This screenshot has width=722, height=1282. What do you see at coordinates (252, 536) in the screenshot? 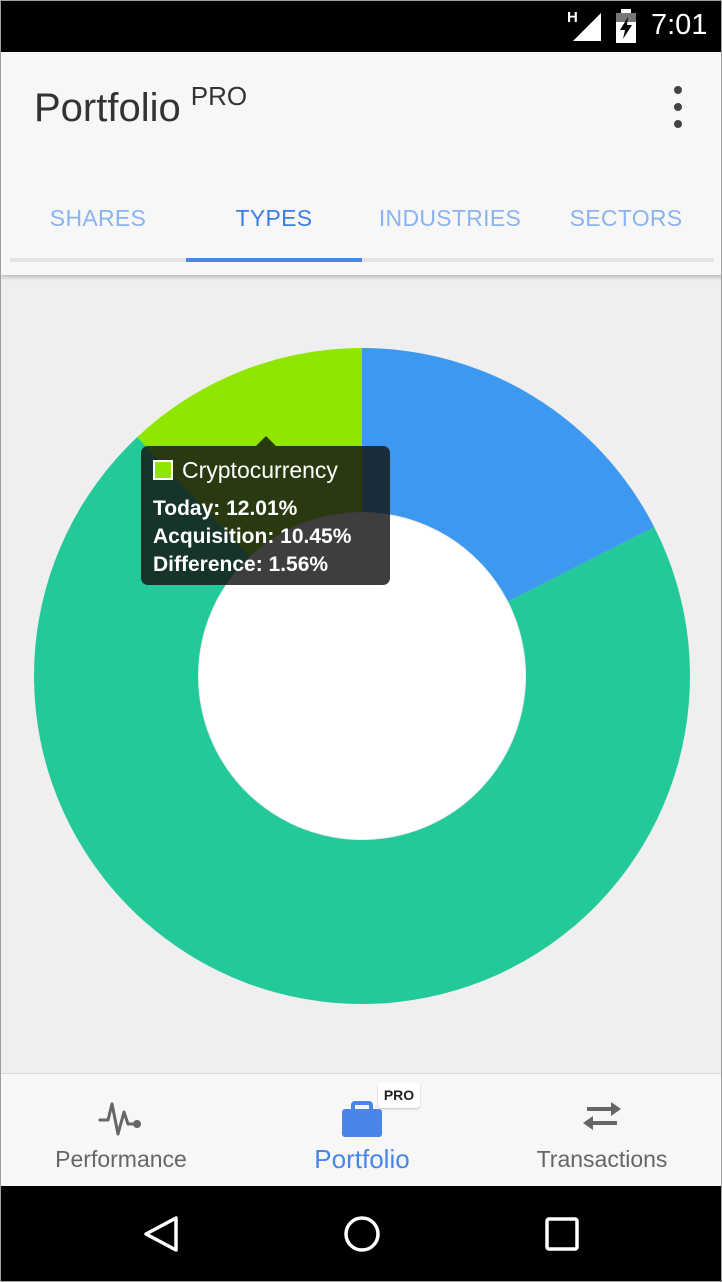
I see `tooltip-acquisition: Acquisition: 10.45%` at bounding box center [252, 536].